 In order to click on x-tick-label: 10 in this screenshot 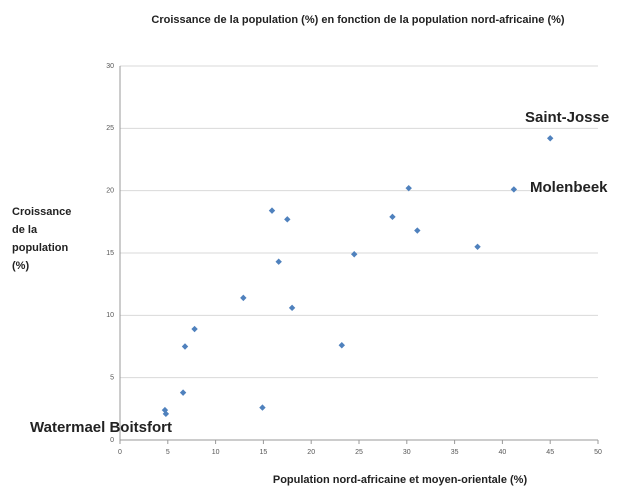, I will do `click(216, 452)`.